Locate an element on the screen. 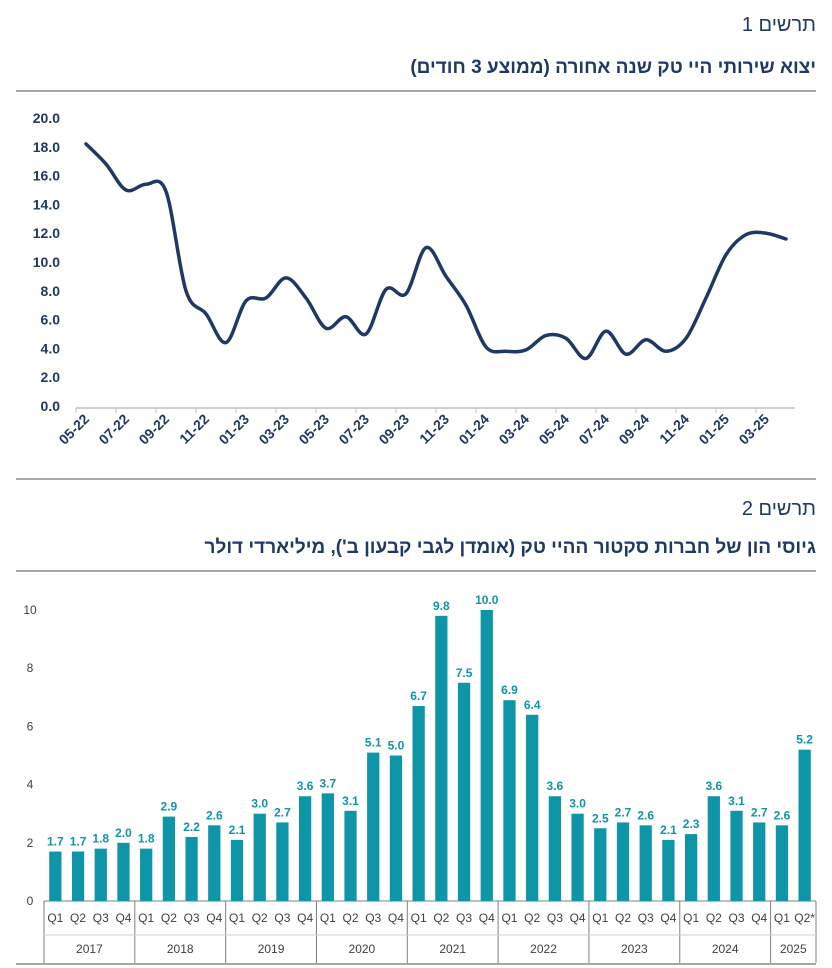 The height and width of the screenshot is (968, 832). y-tick-label: 12.0 is located at coordinates (46, 233).